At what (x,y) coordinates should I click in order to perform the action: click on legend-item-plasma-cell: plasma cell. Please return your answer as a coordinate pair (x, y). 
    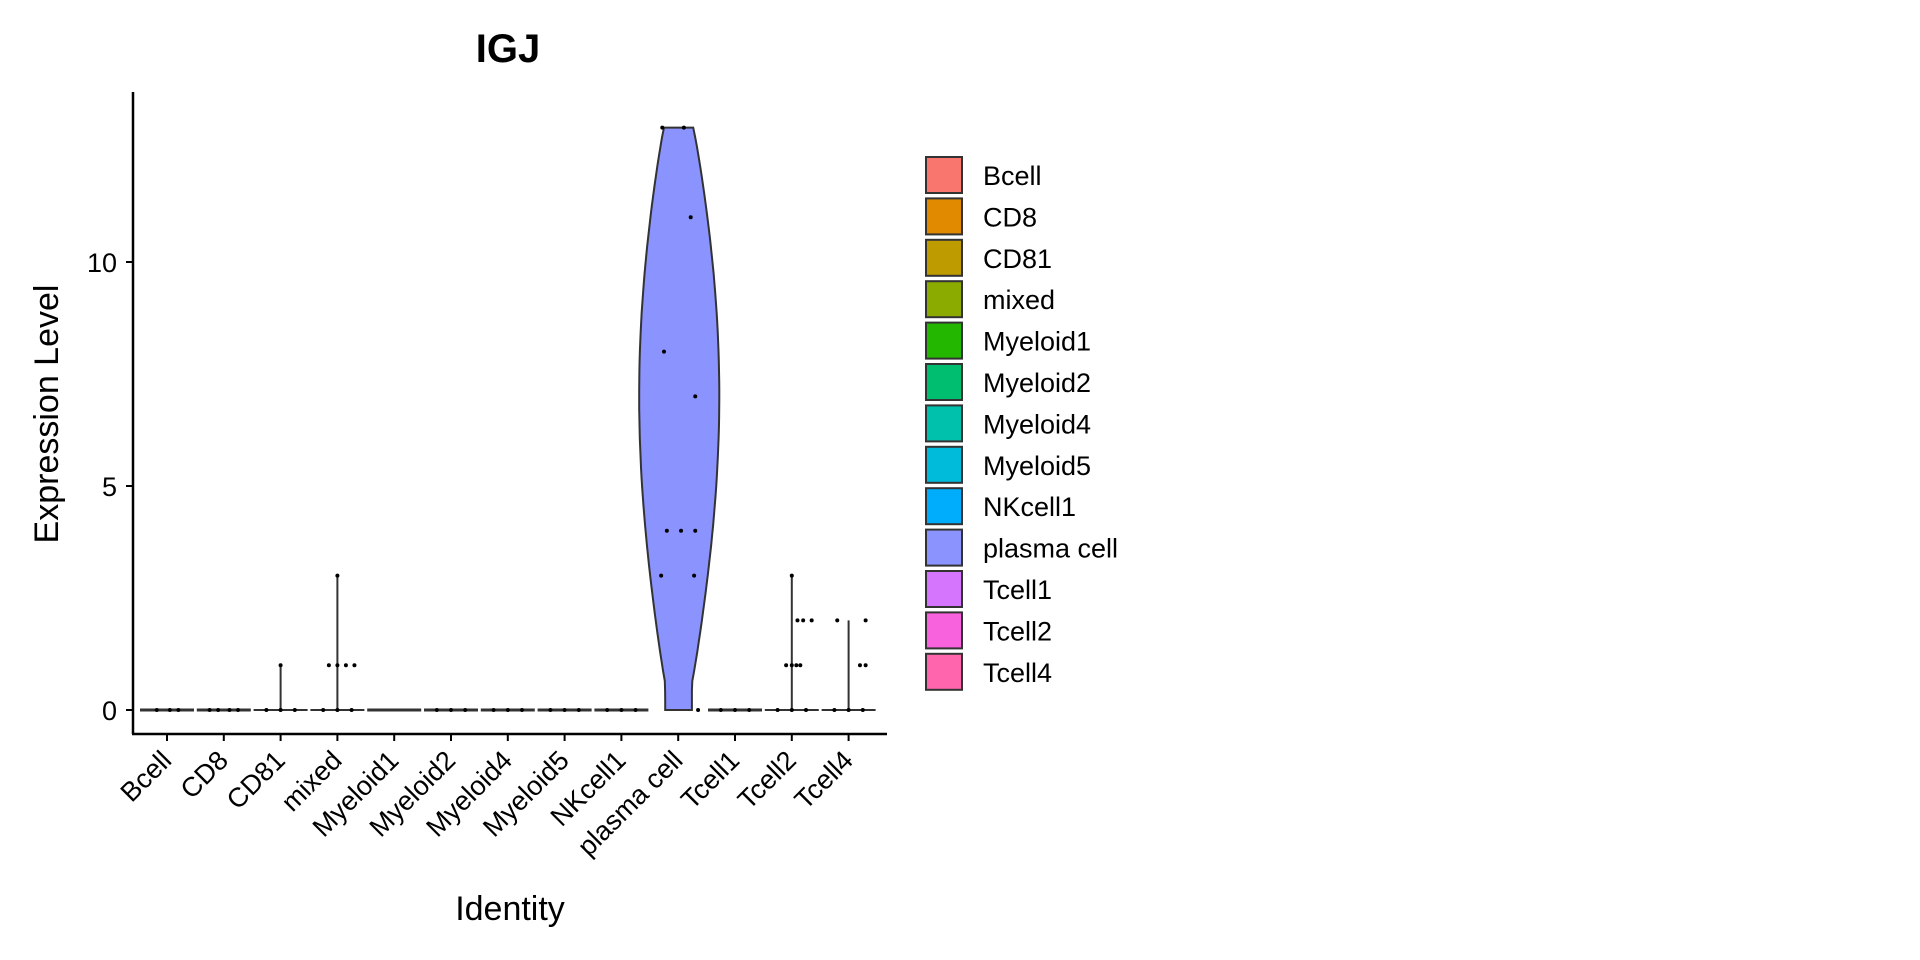
    Looking at the image, I should click on (1021, 547).